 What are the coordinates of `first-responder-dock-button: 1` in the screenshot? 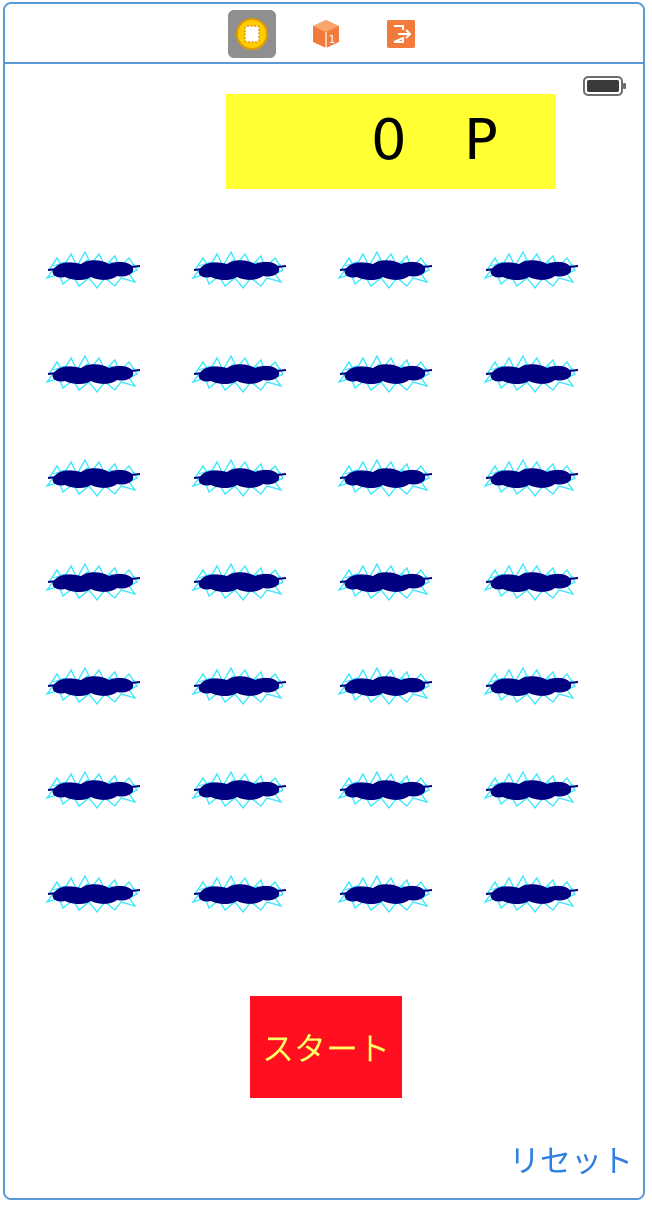 It's located at (326, 34).